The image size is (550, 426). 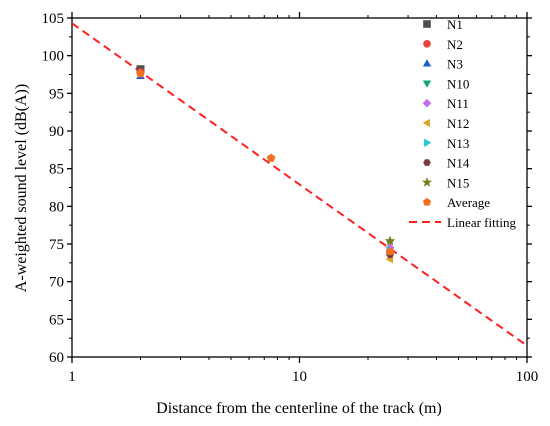 What do you see at coordinates (427, 63) in the screenshot?
I see `legend-marker-n3` at bounding box center [427, 63].